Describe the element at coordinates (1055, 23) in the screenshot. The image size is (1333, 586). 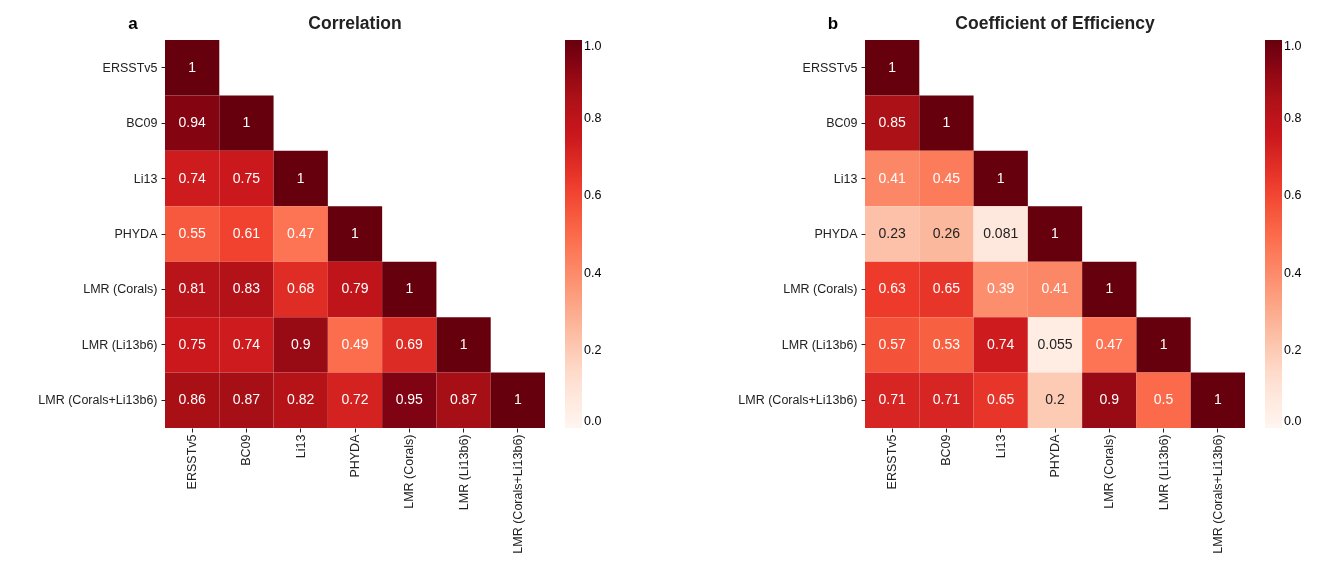
I see `chart-title: Coefficient of Efficiency` at that location.